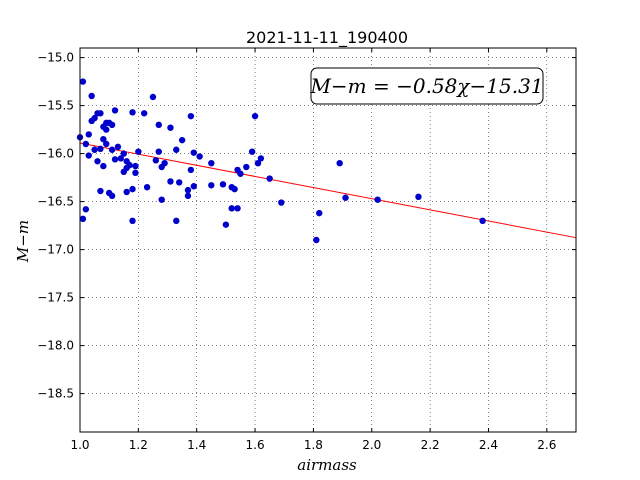  What do you see at coordinates (79, 445) in the screenshot?
I see `x-tick-label: 1.0` at bounding box center [79, 445].